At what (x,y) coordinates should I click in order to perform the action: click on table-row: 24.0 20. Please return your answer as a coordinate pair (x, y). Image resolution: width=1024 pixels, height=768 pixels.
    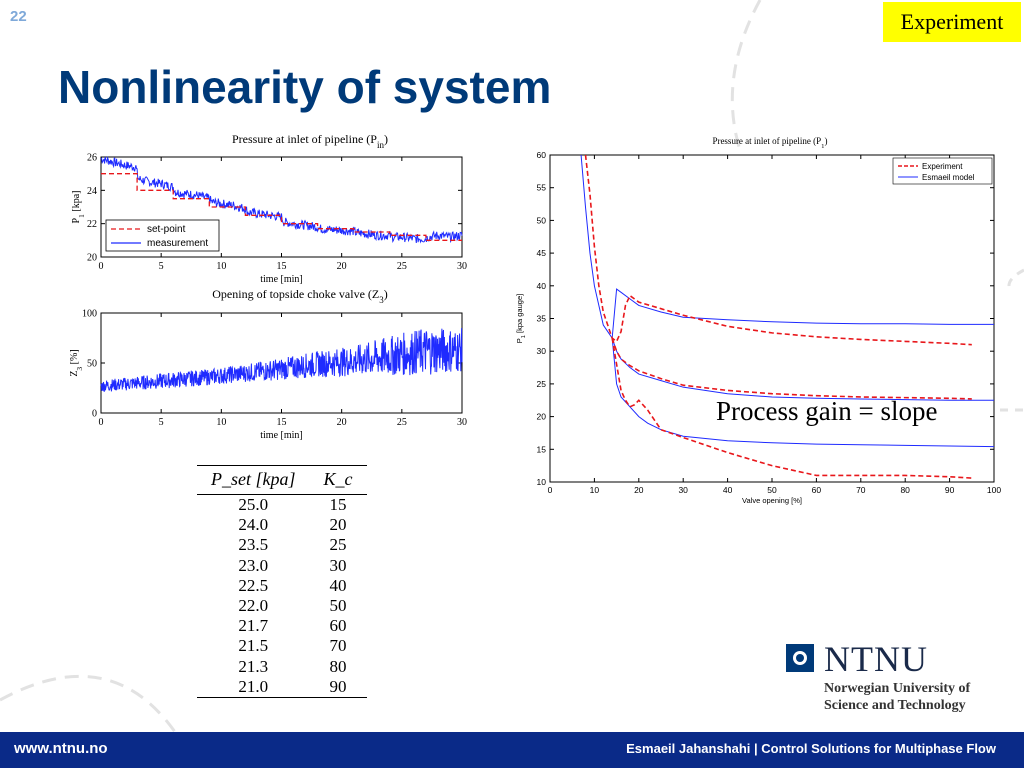
    Looking at the image, I should click on (282, 525).